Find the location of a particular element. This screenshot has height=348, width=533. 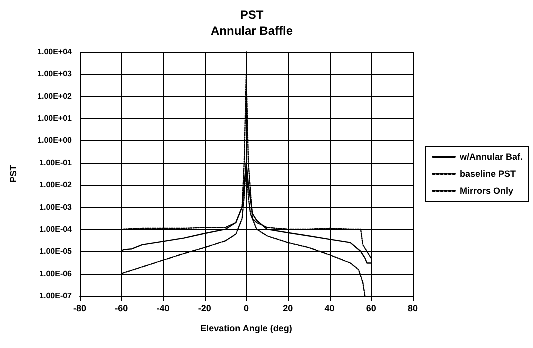

x-tick-label: 0 is located at coordinates (247, 309).